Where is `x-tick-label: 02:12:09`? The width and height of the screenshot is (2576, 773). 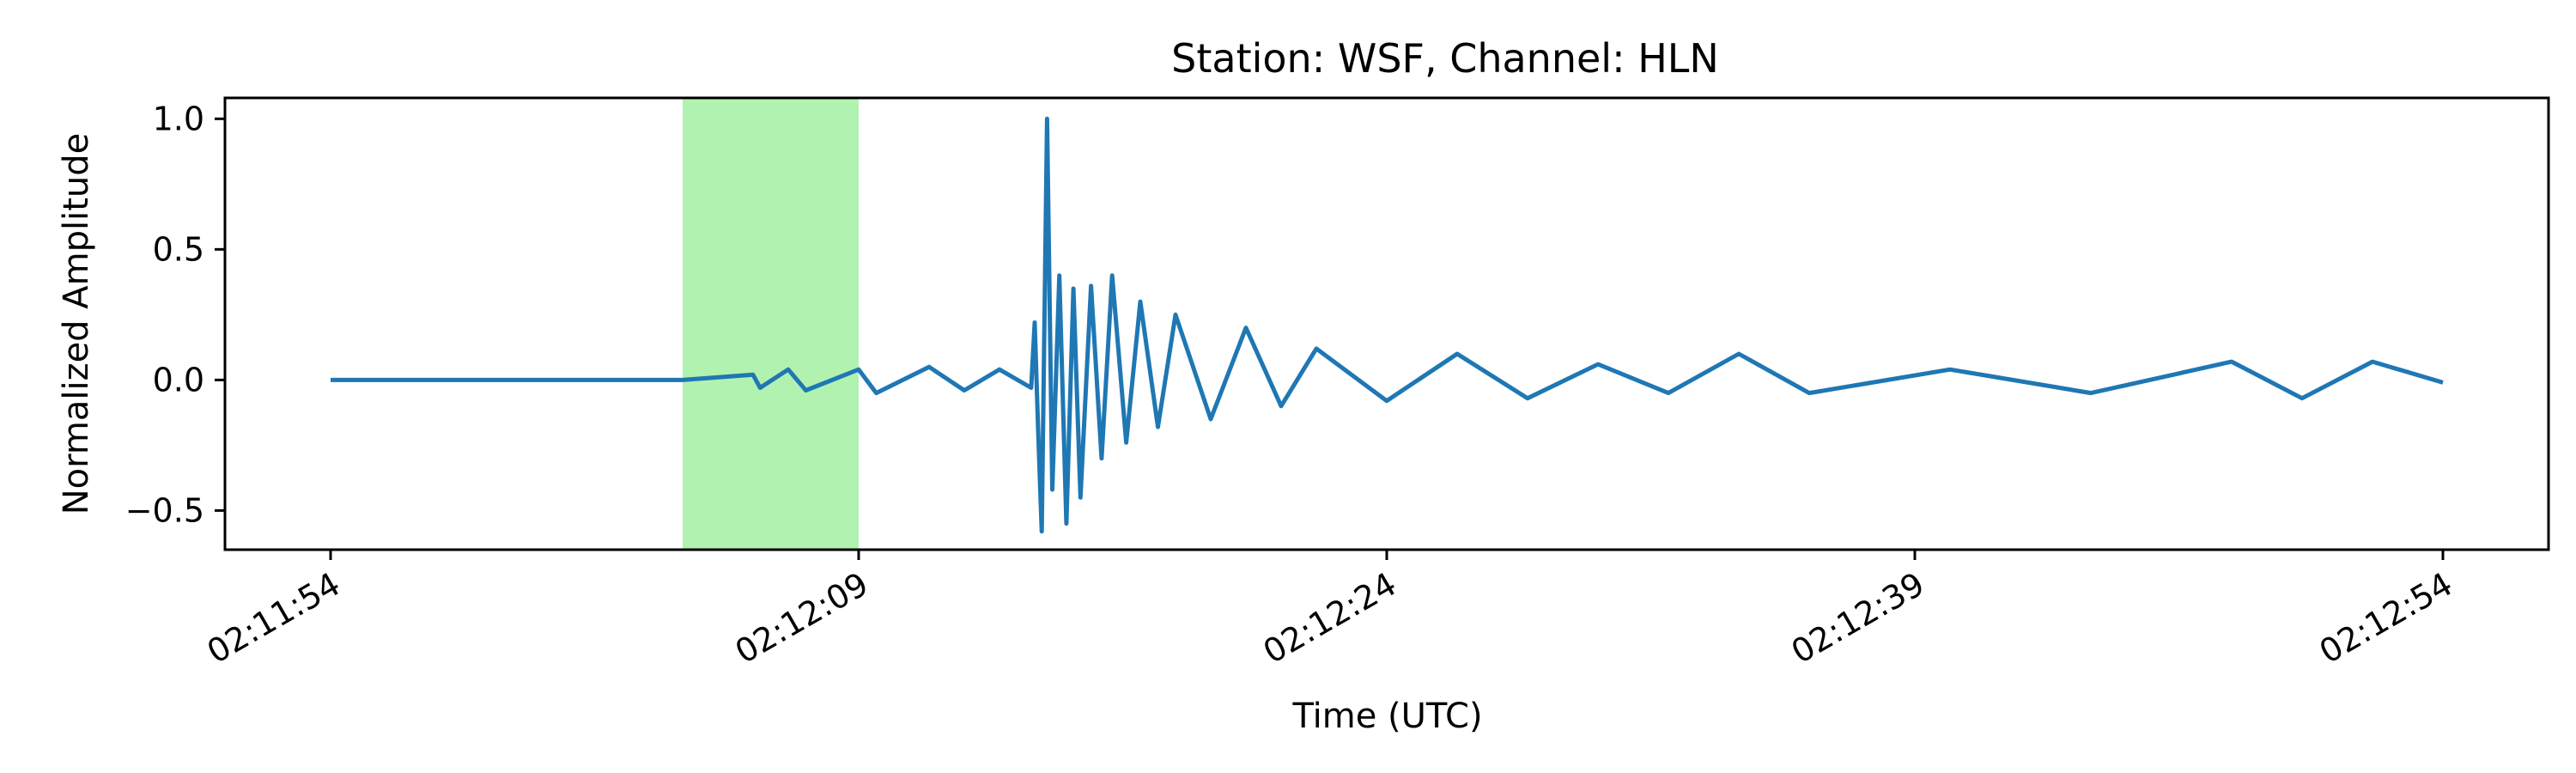 x-tick-label: 02:12:09 is located at coordinates (802, 618).